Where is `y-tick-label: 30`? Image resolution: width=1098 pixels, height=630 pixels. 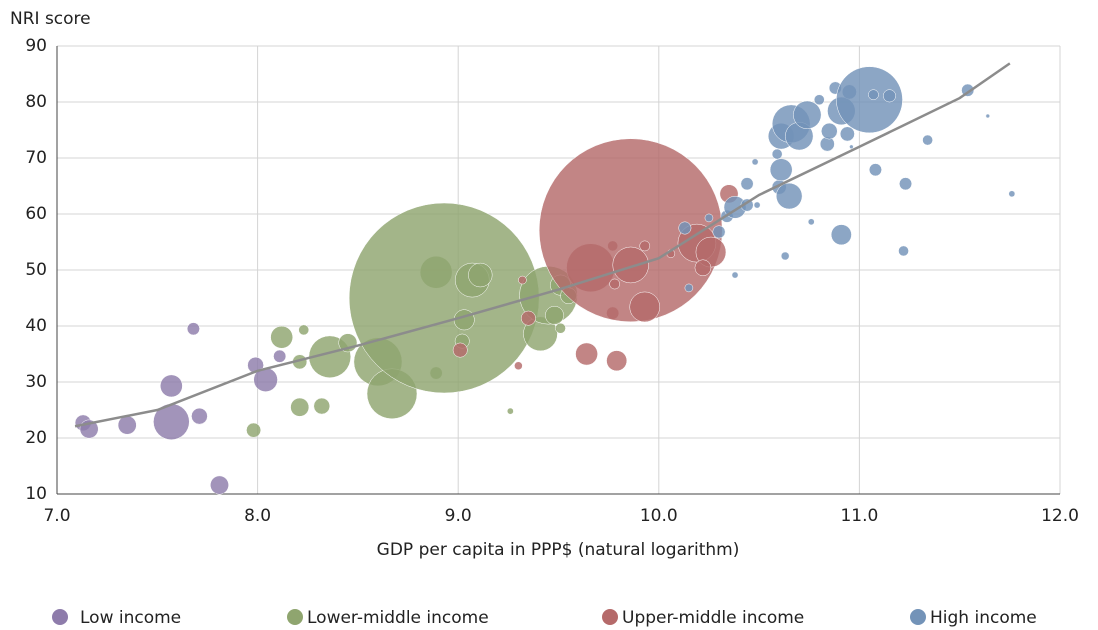 y-tick-label: 30 is located at coordinates (36, 382).